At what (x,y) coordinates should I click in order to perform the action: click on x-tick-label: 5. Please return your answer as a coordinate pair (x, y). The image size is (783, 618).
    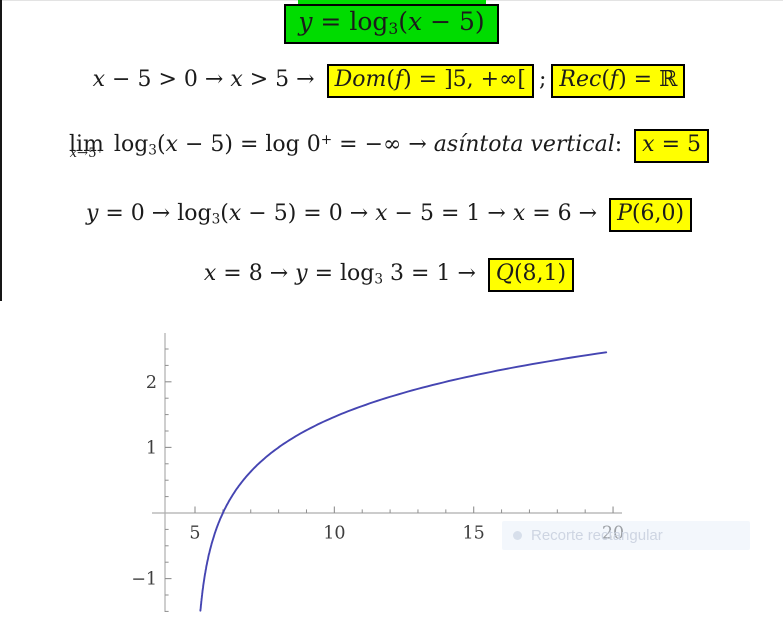
    Looking at the image, I should click on (194, 534).